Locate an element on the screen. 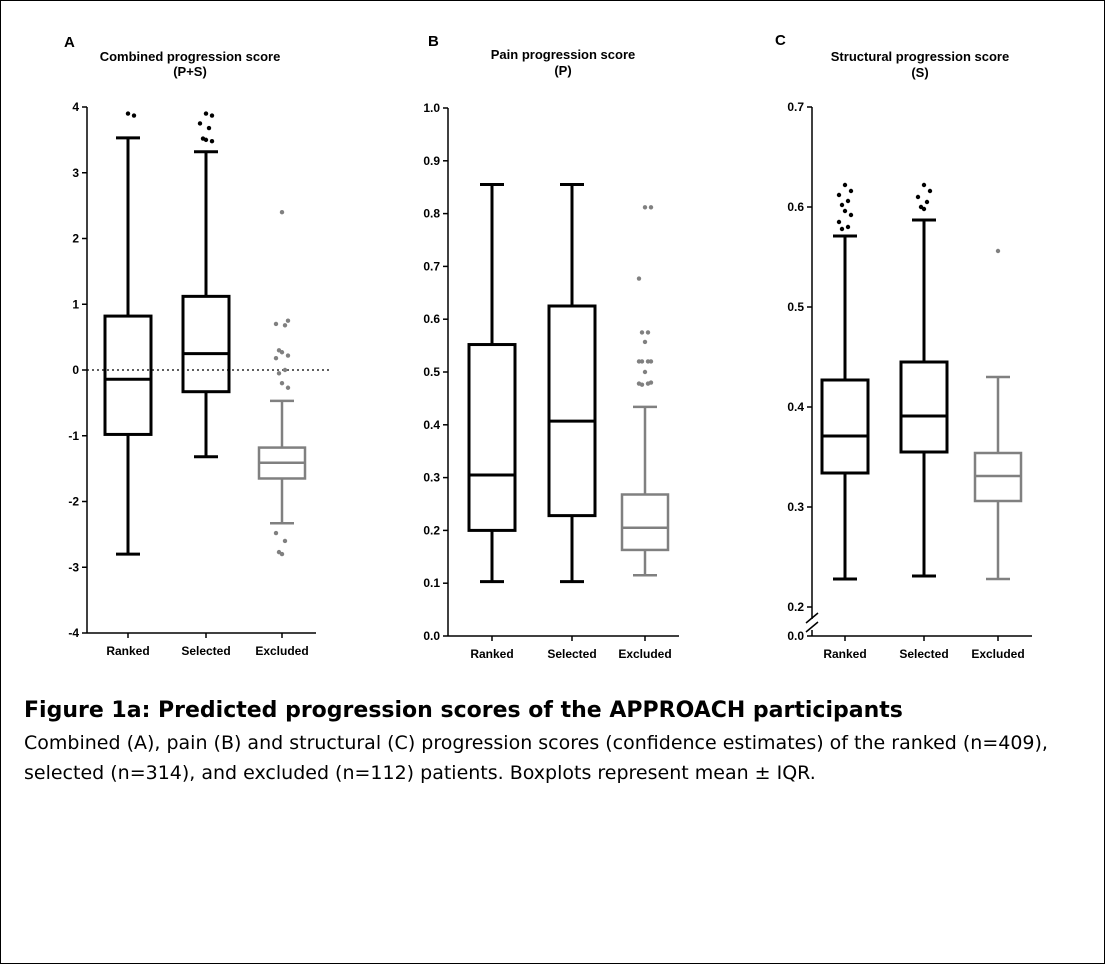  panel-letter: A is located at coordinates (69, 42).